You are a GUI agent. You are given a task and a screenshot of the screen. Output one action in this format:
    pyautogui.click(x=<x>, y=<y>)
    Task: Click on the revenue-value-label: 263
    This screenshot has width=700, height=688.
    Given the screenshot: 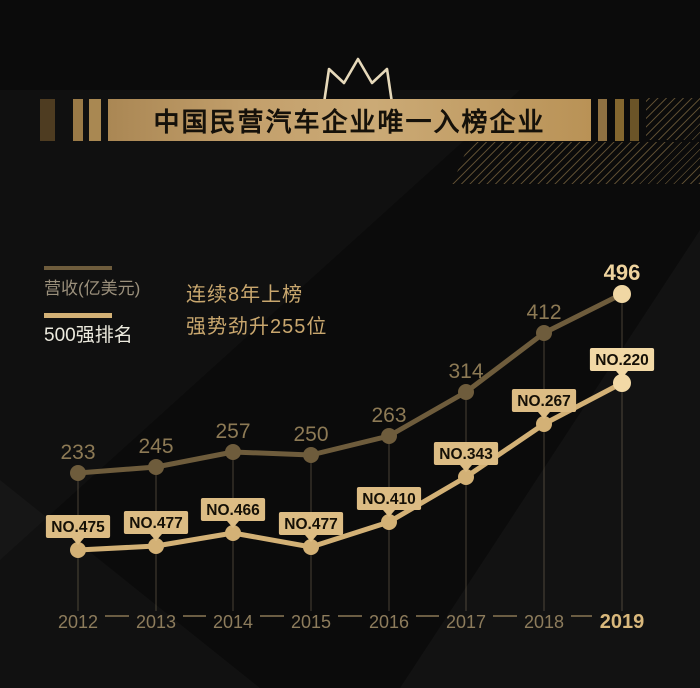 What is the action you would take?
    pyautogui.click(x=388, y=415)
    